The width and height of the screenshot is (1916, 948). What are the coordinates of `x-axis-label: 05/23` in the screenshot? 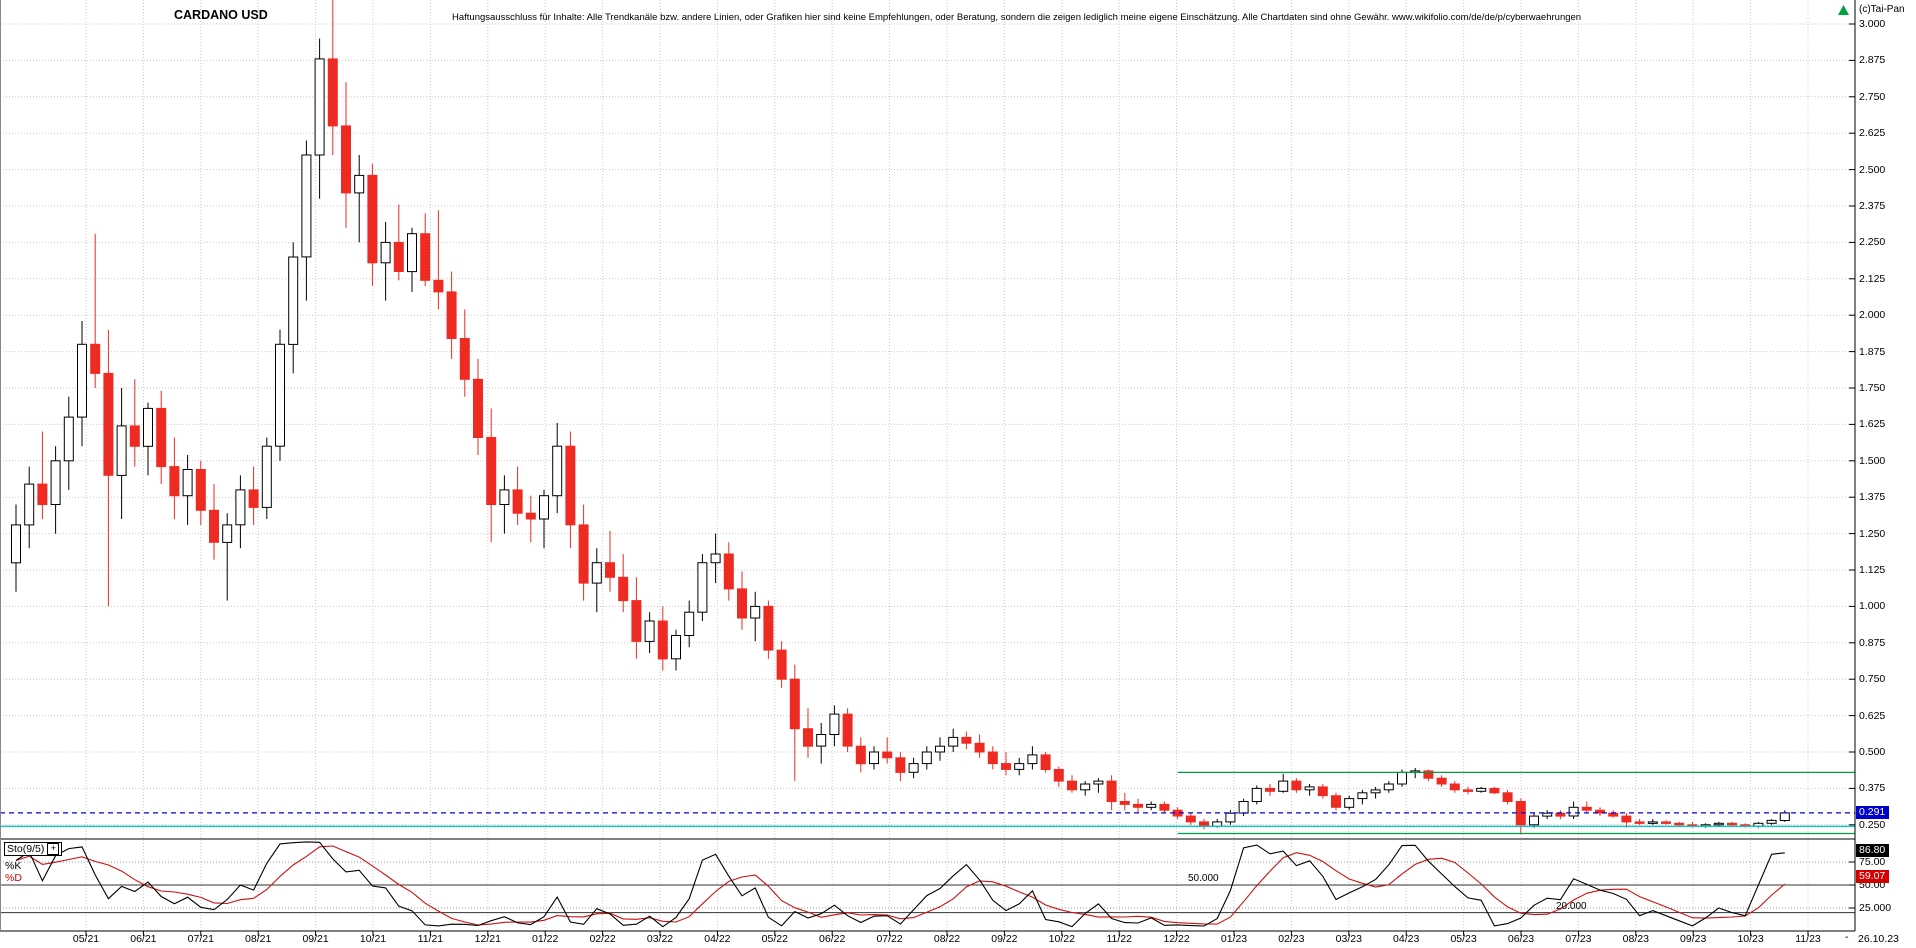 It's located at (1463, 939).